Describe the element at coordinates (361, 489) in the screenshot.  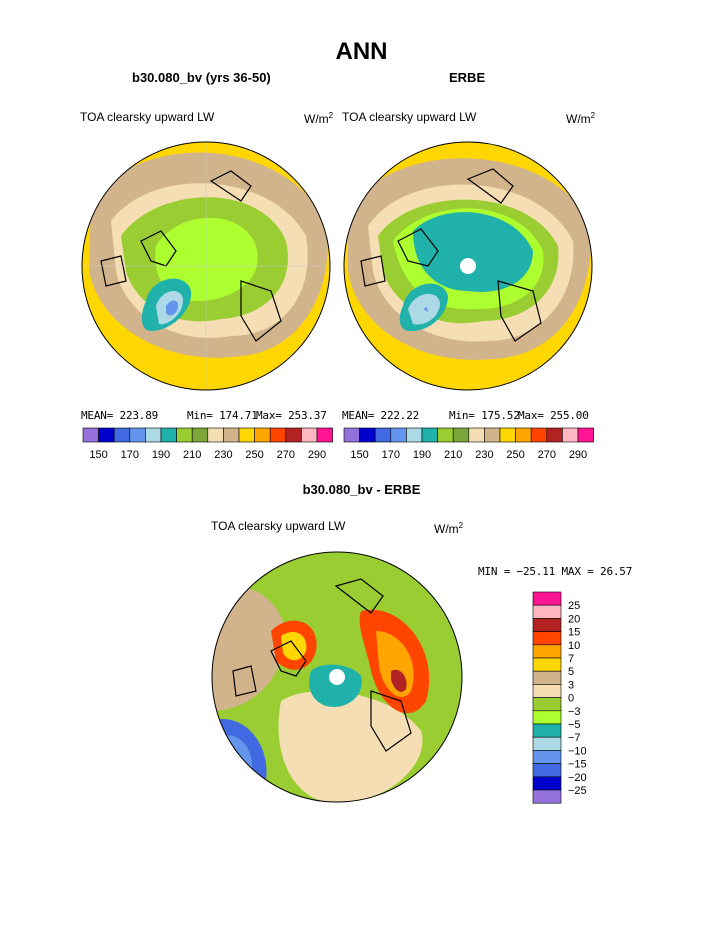
I see `panel-3-title: b30.080_bv - ERBE` at that location.